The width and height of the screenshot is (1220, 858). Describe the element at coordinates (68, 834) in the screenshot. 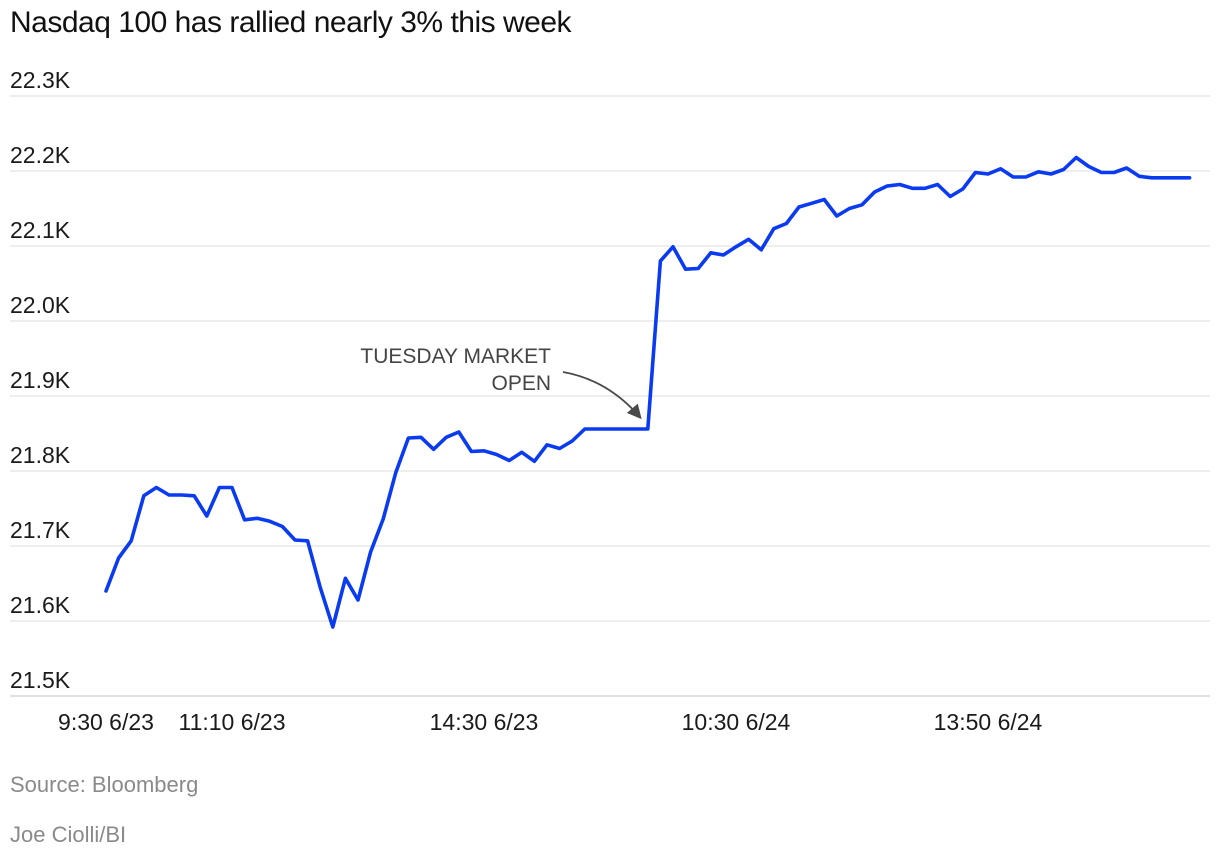

I see `credit-note: Joe Ciolli/BI` at that location.